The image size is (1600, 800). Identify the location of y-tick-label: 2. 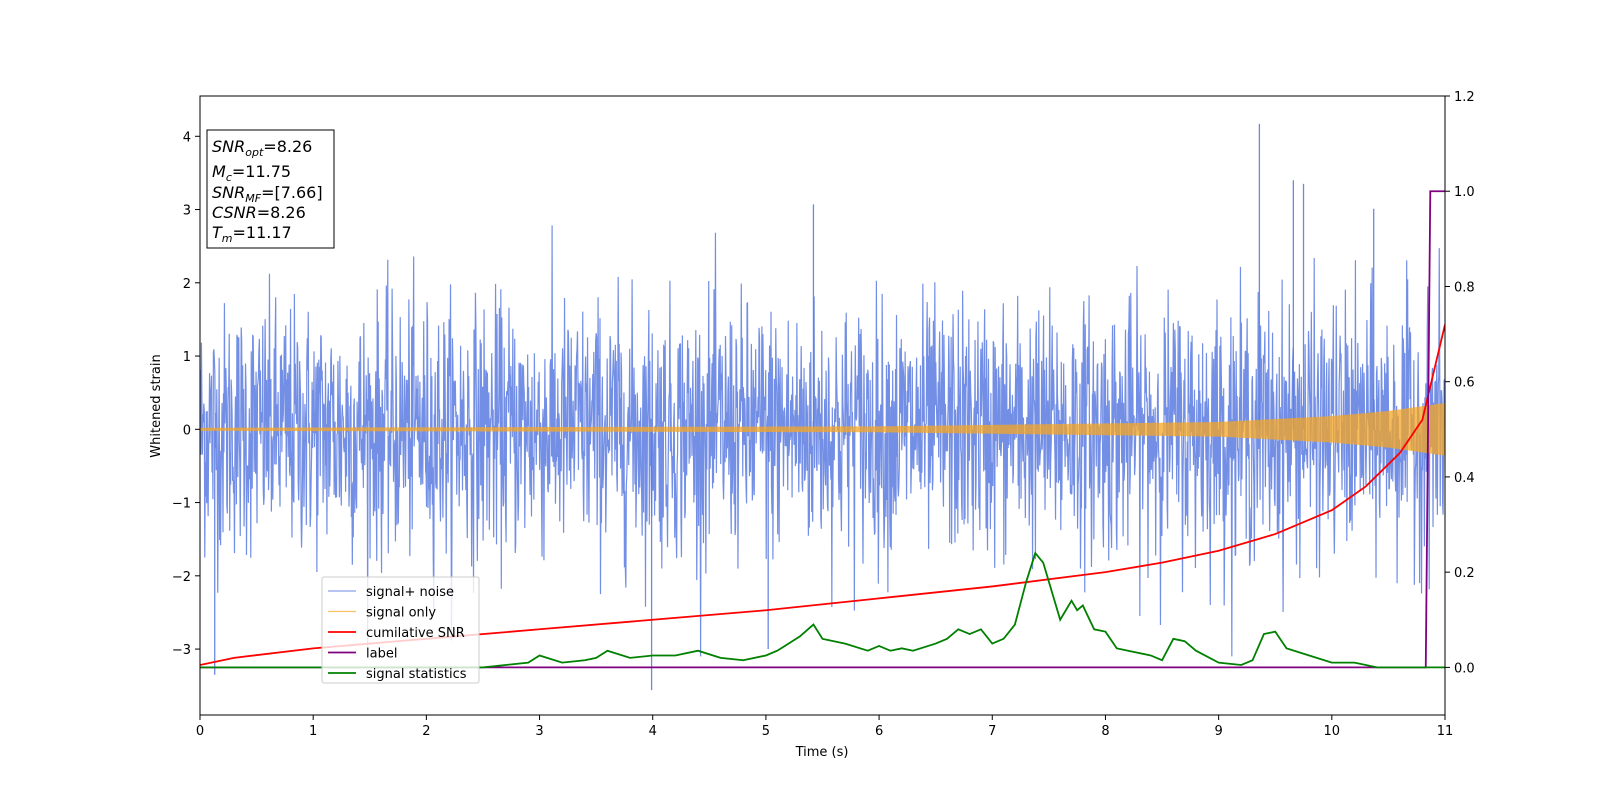
(187, 284).